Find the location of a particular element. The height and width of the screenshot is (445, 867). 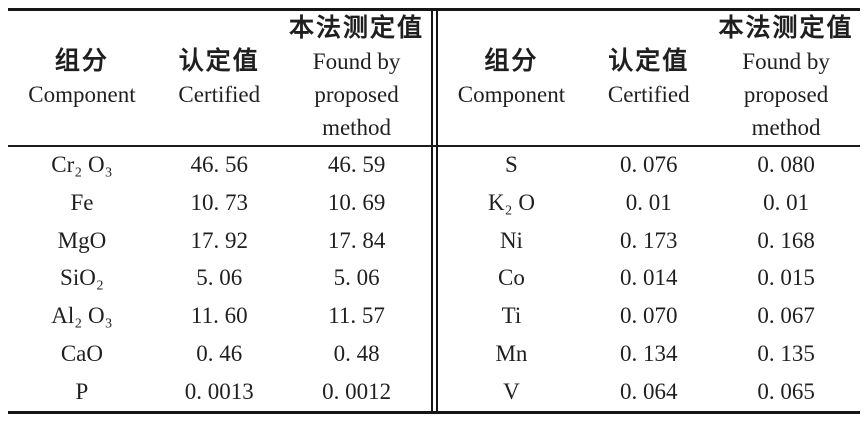

component-cell: Ti is located at coordinates (511, 316).